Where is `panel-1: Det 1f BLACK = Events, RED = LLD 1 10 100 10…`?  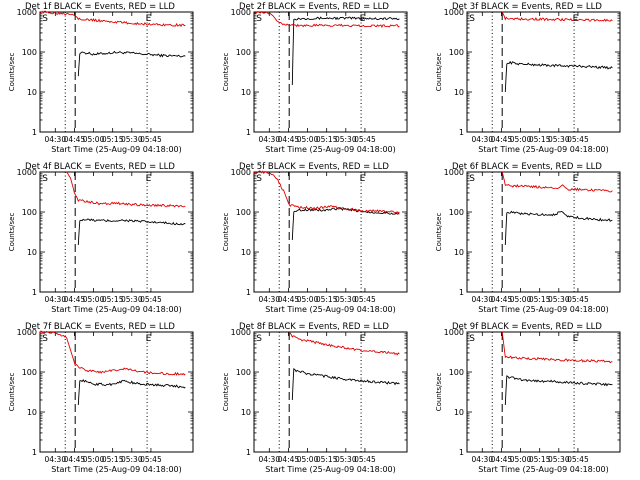
panel-1: Det 1f BLACK = Events, RED = LLD 1 10 100 10… is located at coordinates (101, 78).